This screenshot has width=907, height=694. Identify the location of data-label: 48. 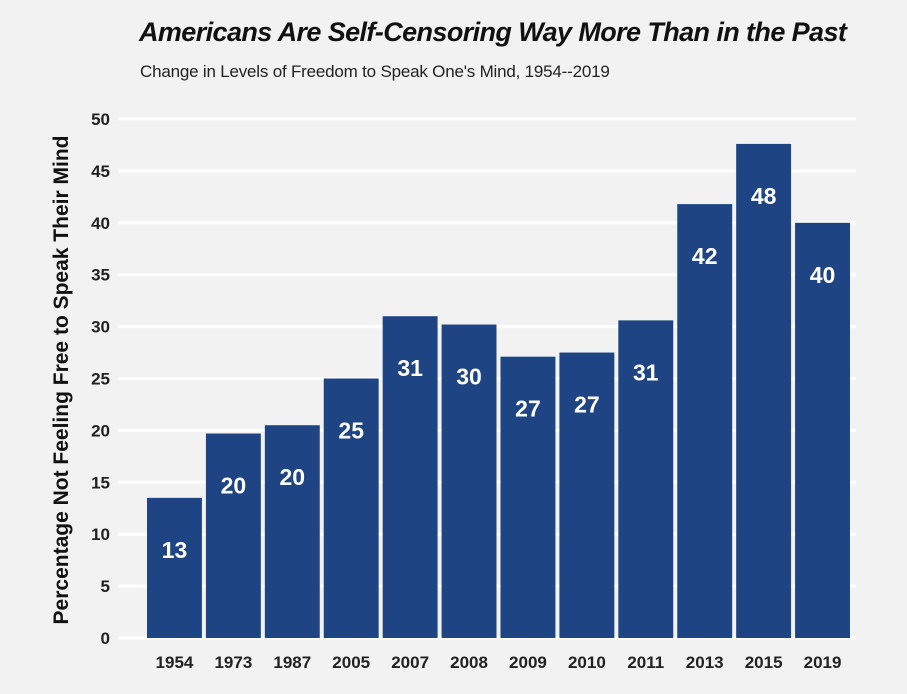
(764, 196).